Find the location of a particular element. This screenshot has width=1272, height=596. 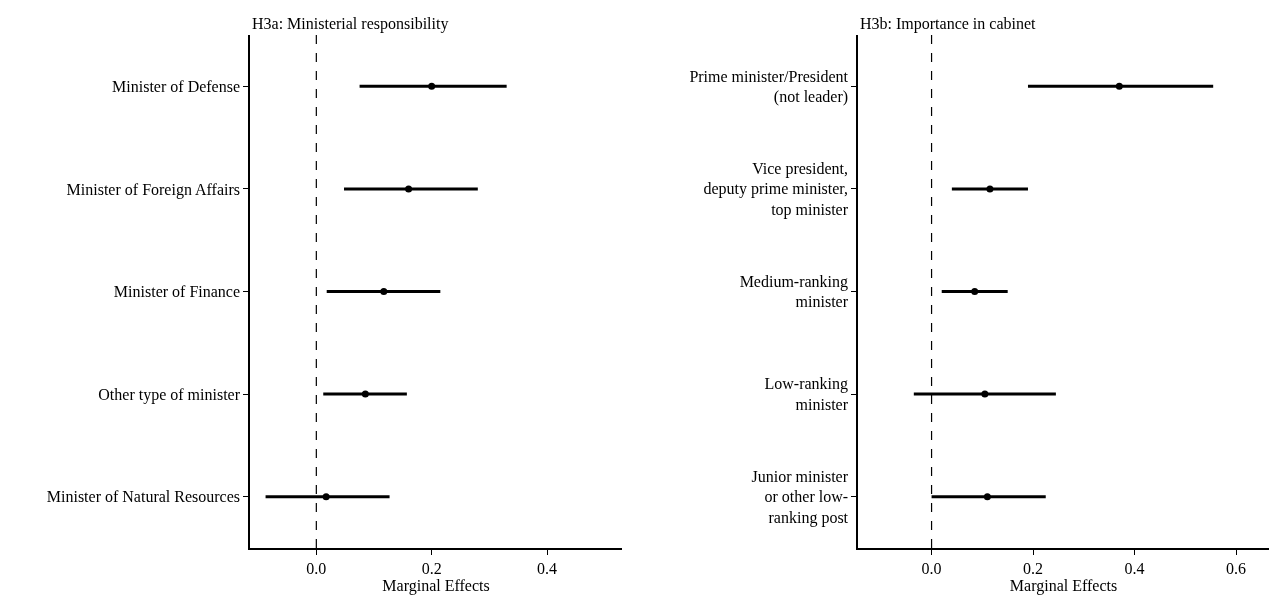

y-tick-label: Minister of Defense is located at coordinates (176, 86).